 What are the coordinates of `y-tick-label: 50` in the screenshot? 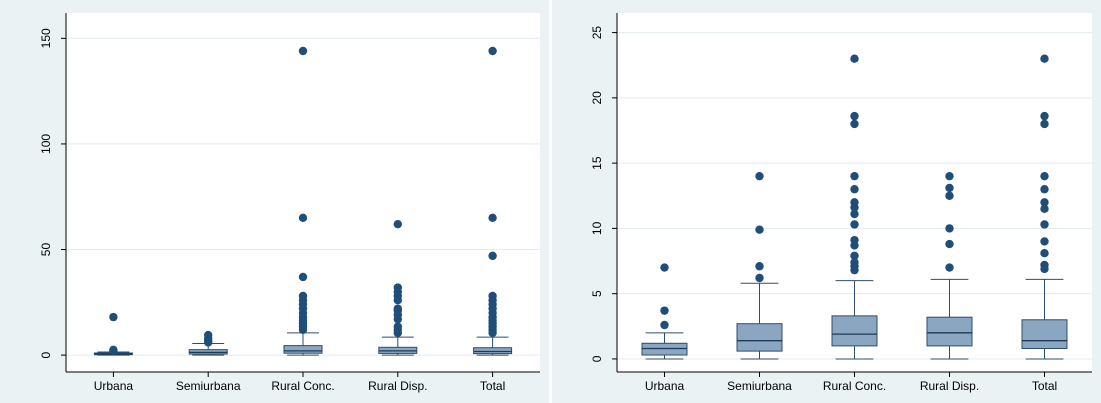 It's located at (46, 250).